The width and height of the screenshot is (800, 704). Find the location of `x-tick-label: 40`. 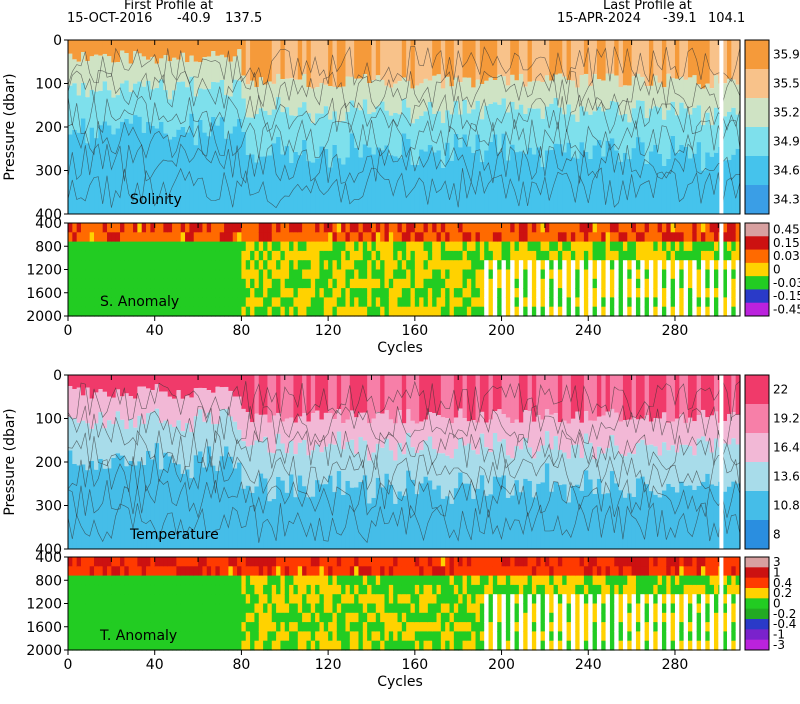

x-tick-label: 40 is located at coordinates (155, 331).